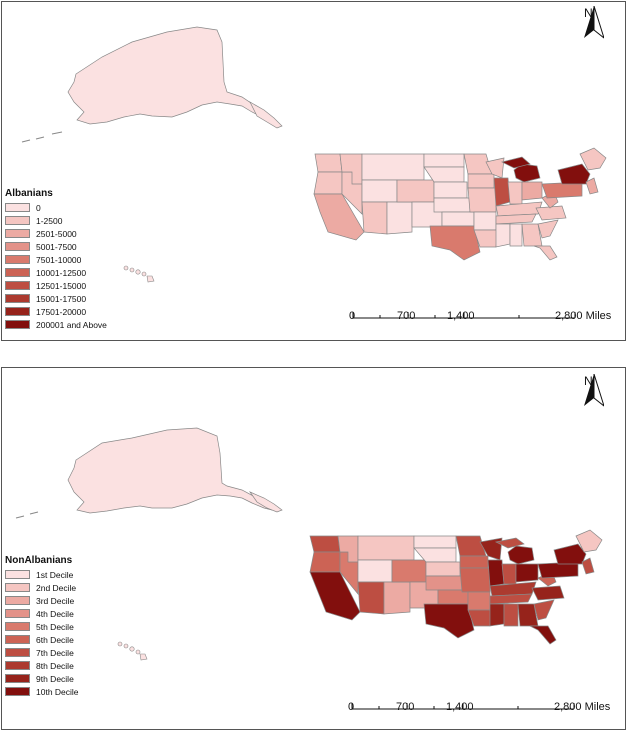  Describe the element at coordinates (61, 298) in the screenshot. I see `legend-label: 15001-17500` at that location.